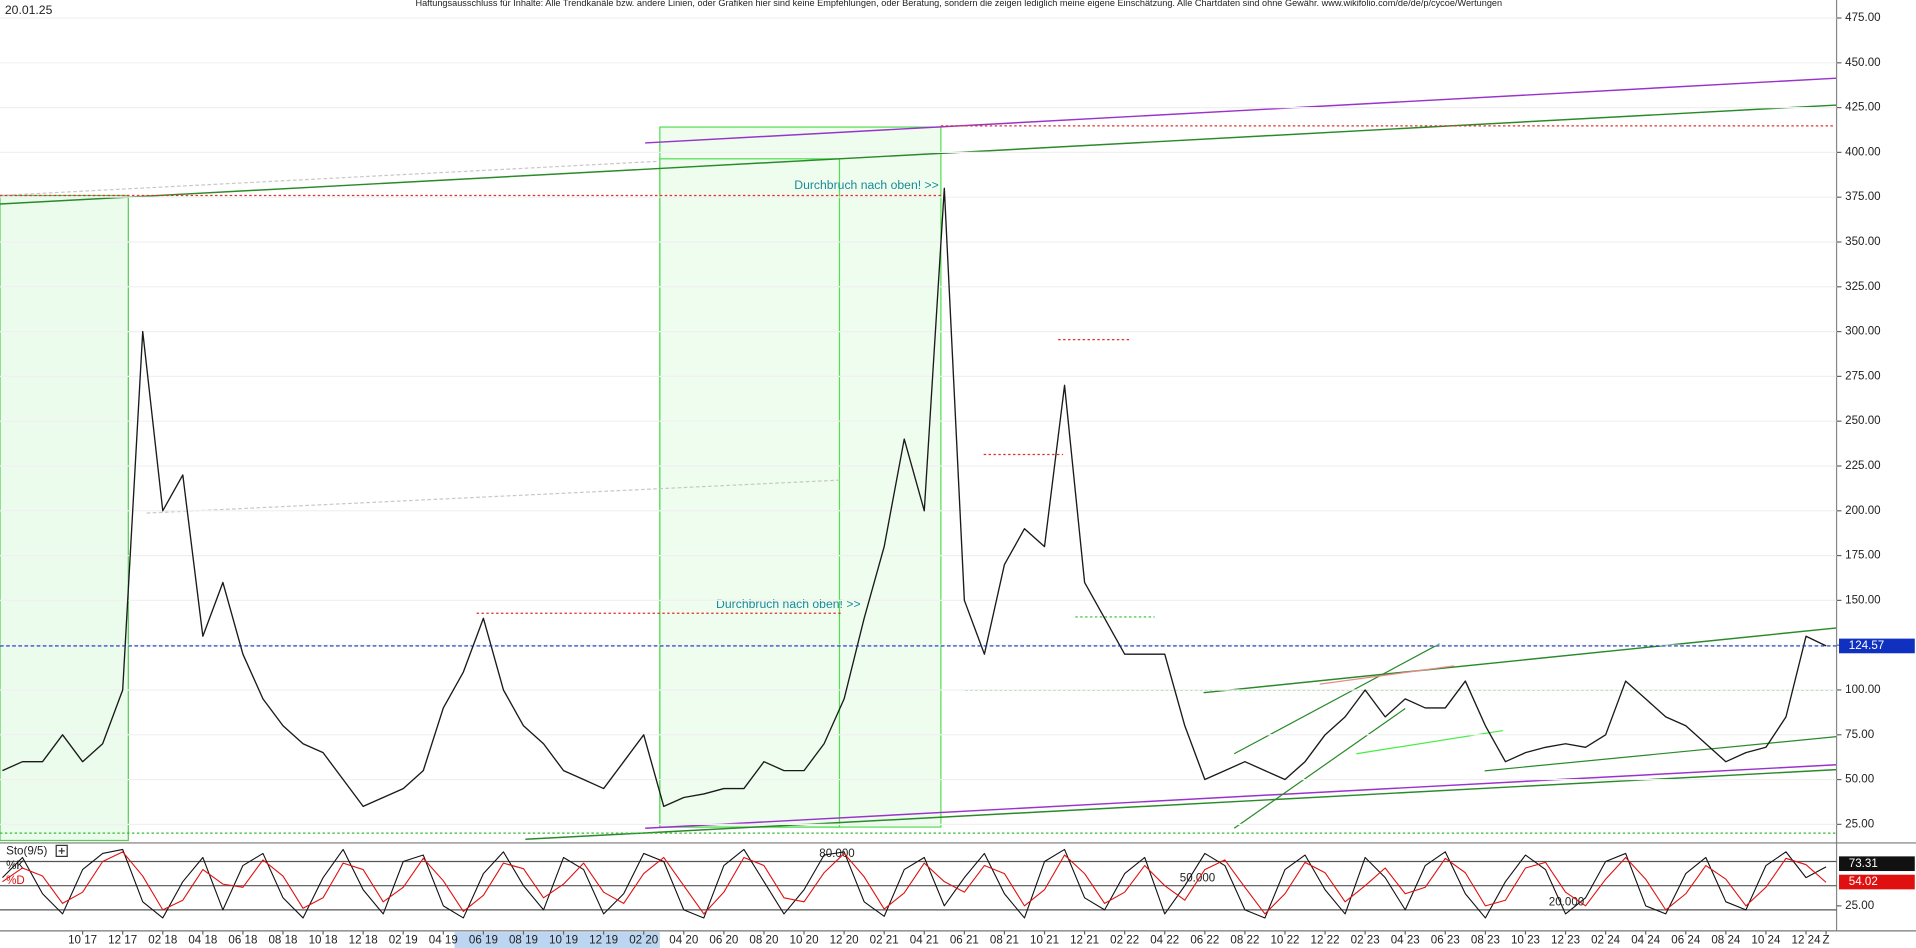 The width and height of the screenshot is (1916, 948). I want to click on last-value-label: 73.31, so click(1863, 863).